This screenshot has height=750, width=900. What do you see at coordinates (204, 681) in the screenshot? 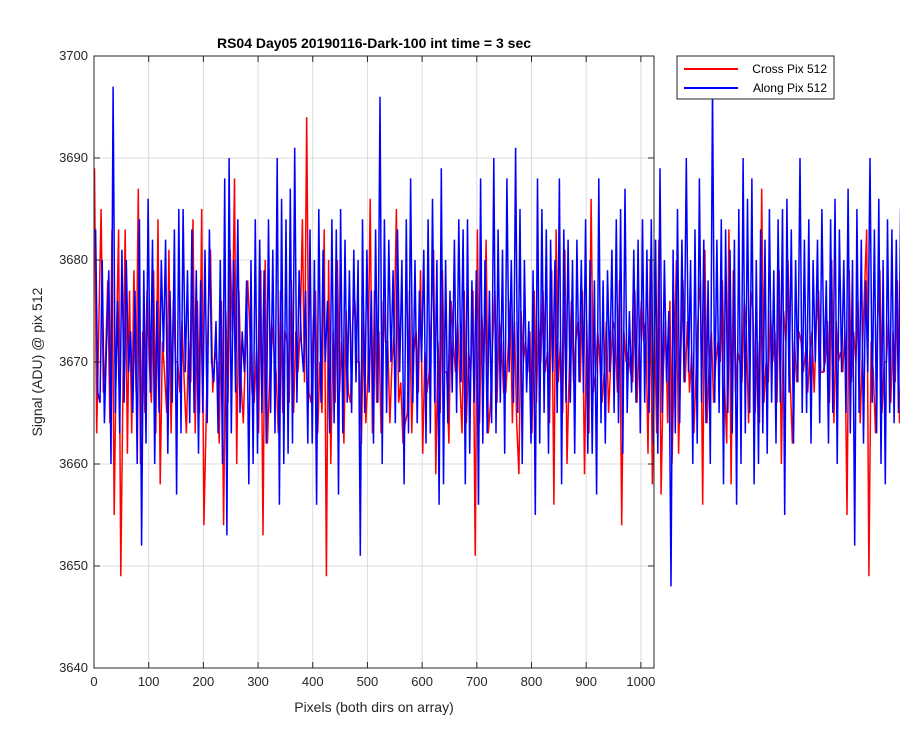
I see `x-tick-label: 200` at bounding box center [204, 681].